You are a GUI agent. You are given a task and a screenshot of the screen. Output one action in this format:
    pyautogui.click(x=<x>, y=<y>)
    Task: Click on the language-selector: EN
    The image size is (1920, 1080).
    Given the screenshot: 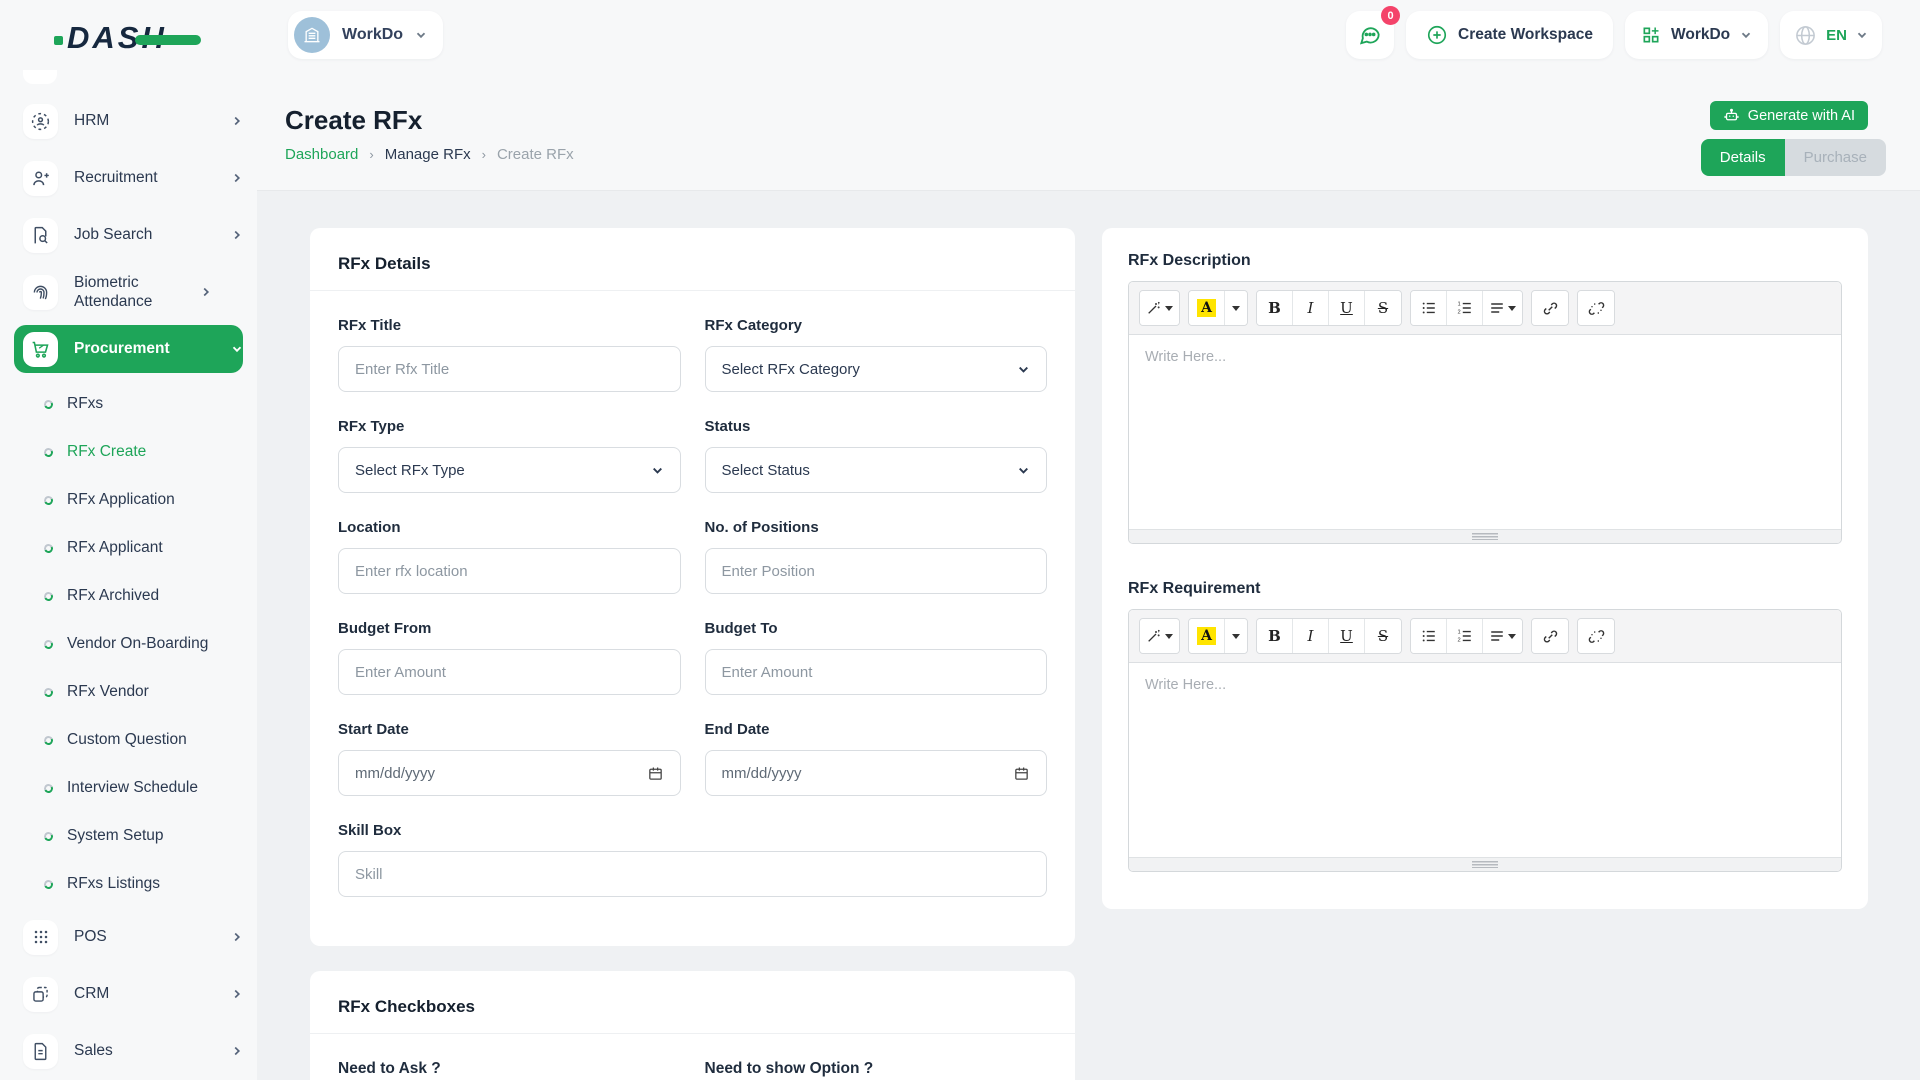 What is the action you would take?
    pyautogui.click(x=1831, y=35)
    